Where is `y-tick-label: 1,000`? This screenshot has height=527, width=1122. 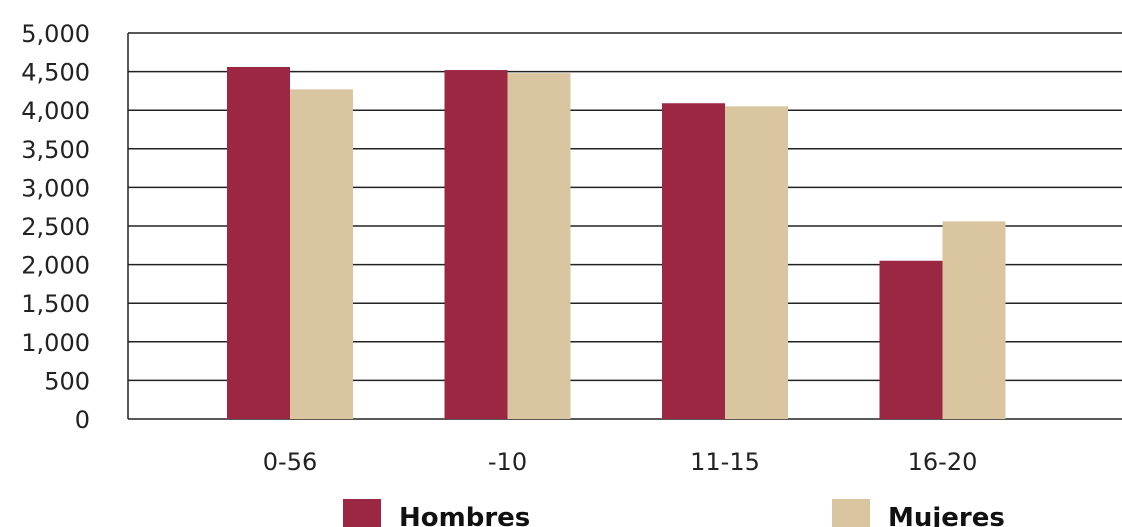 y-tick-label: 1,000 is located at coordinates (55, 343).